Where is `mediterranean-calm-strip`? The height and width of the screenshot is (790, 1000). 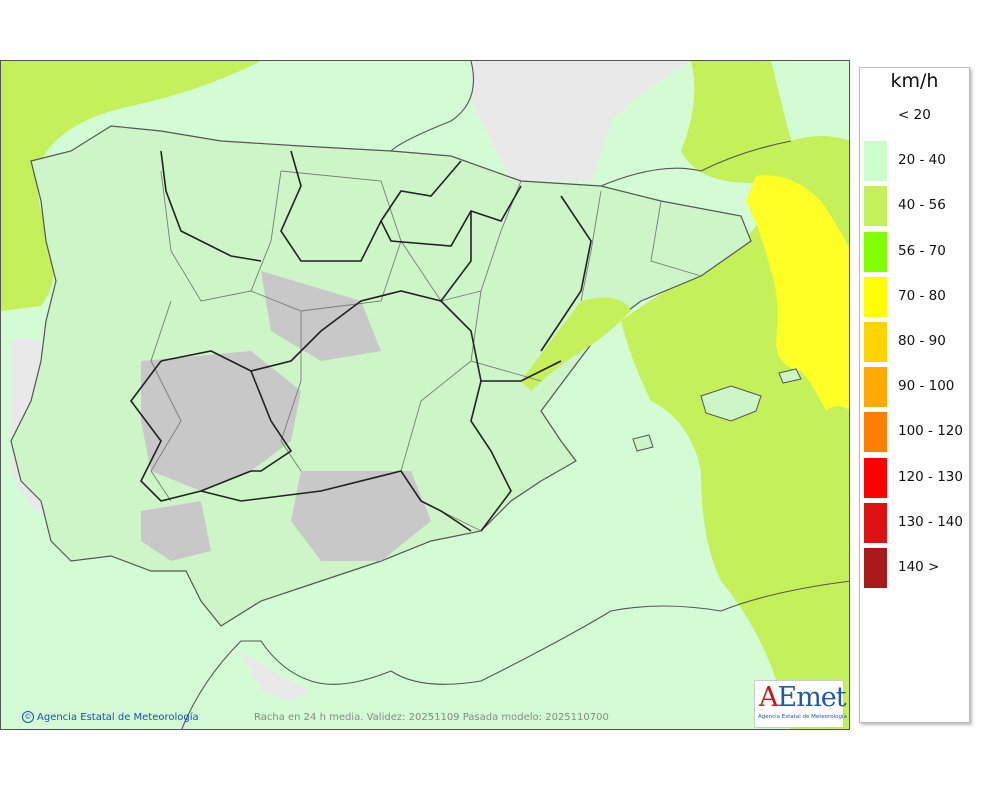 mediterranean-calm-strip is located at coordinates (810, 101).